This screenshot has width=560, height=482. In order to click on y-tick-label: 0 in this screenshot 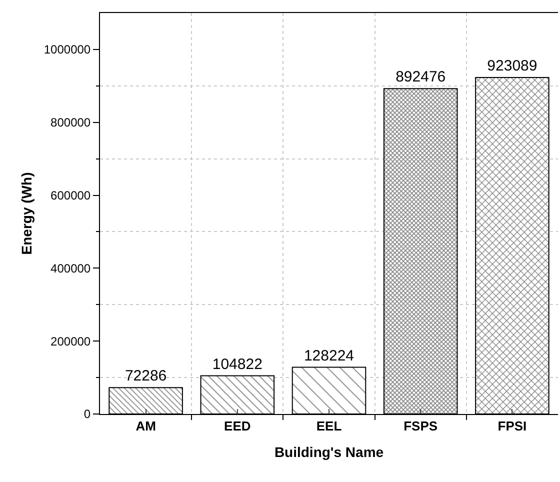, I will do `click(87, 414)`.